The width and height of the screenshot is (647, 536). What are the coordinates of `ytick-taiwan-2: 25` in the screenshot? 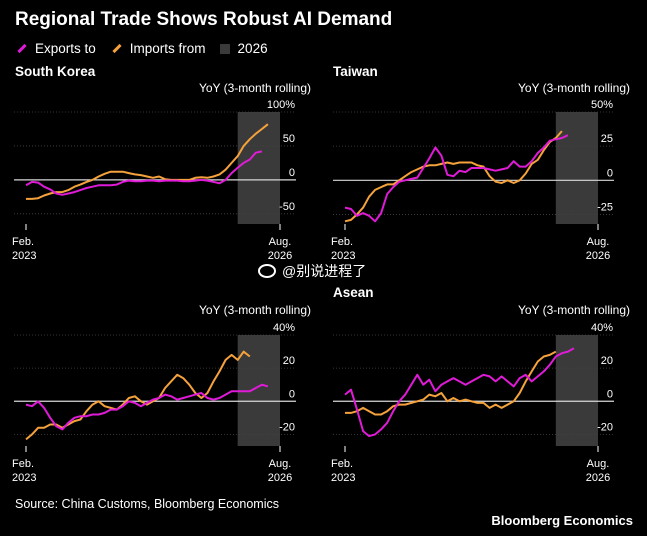 It's located at (607, 139).